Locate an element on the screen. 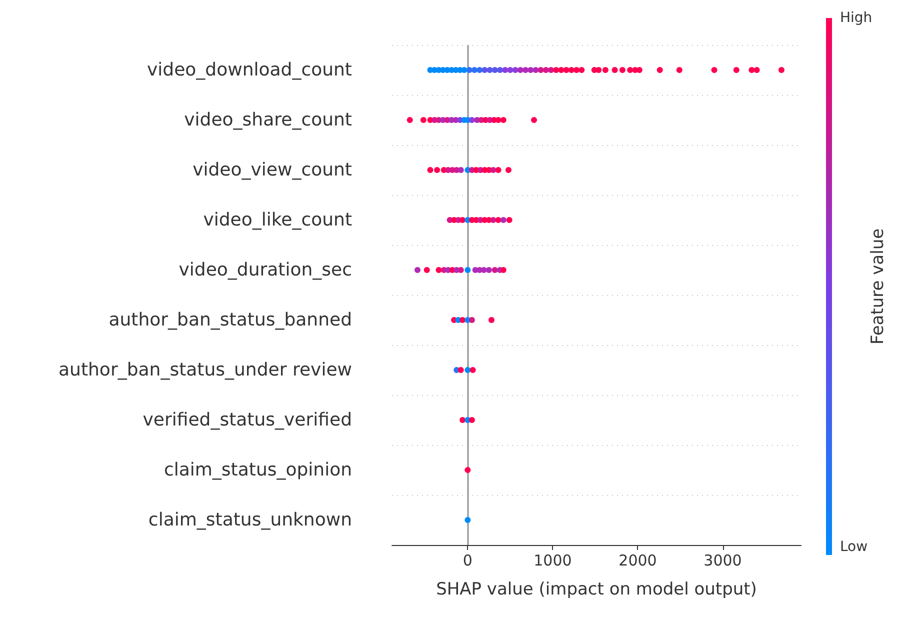 The image size is (898, 617). y-tick-label: claim_status_opinion is located at coordinates (258, 470).